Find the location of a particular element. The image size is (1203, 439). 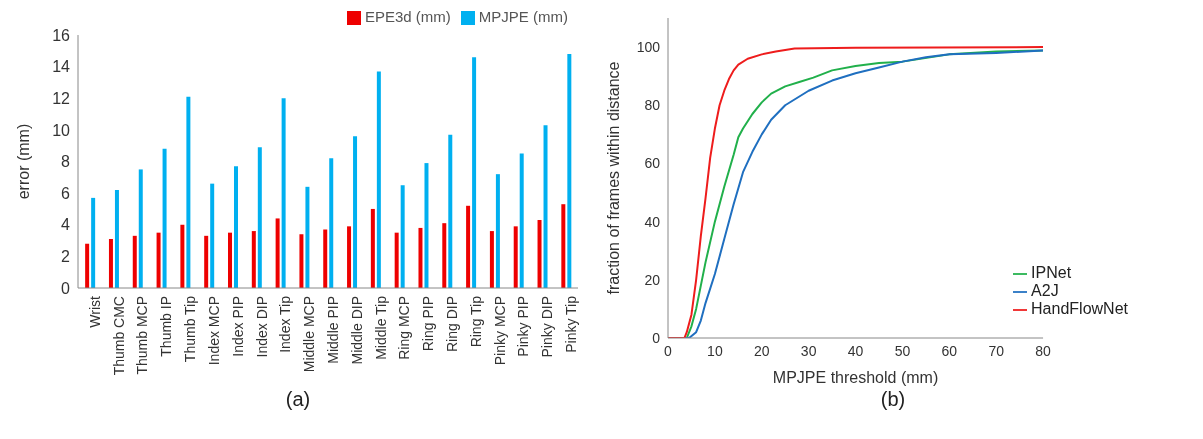

y-tick-label: 14 is located at coordinates (61, 67).